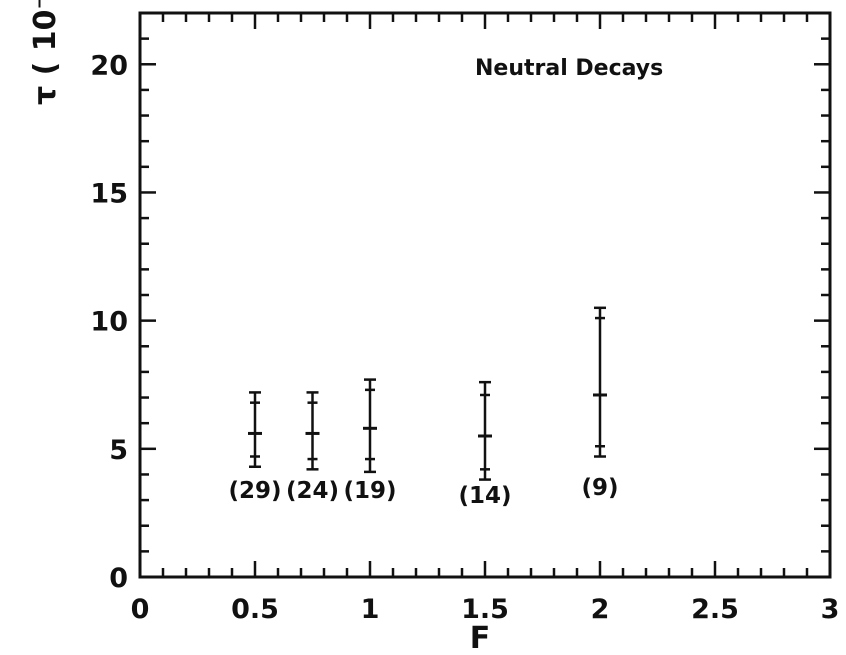  I want to click on x-tick-label: 0.5, so click(255, 609).